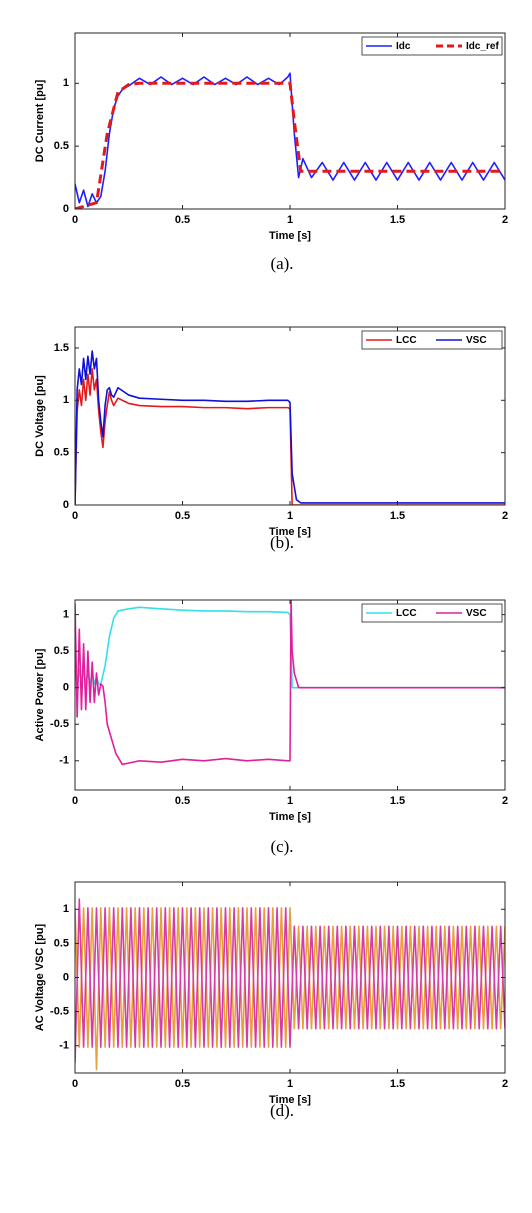 The width and height of the screenshot is (532, 1213). What do you see at coordinates (282, 1110) in the screenshot?
I see `caption: (d).` at bounding box center [282, 1110].